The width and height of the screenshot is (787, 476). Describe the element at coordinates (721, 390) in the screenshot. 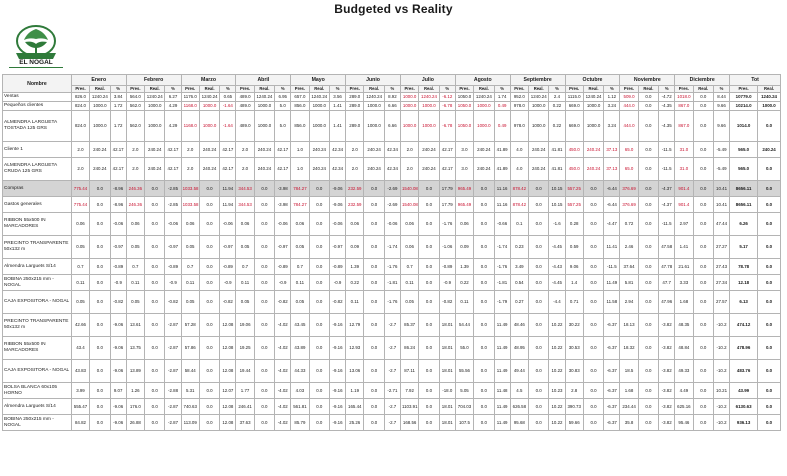

I see `value-cell: 10.21` at that location.